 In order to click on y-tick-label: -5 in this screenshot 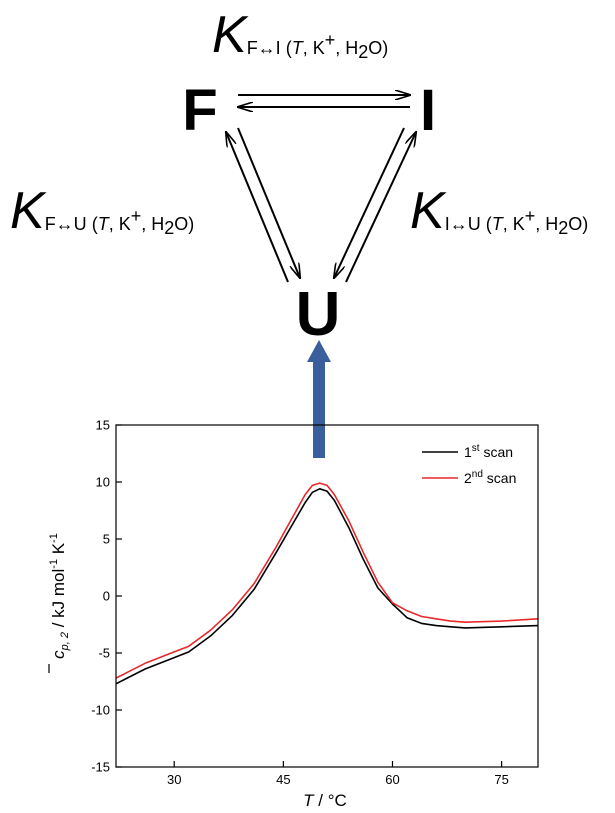, I will do `click(104, 653)`.